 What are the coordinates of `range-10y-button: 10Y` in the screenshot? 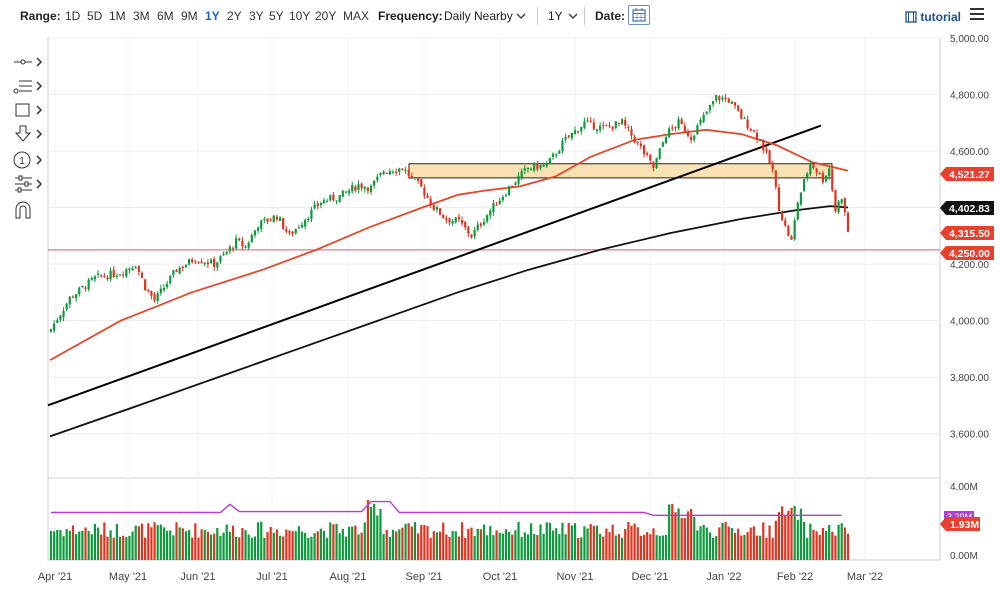 It's located at (300, 16).